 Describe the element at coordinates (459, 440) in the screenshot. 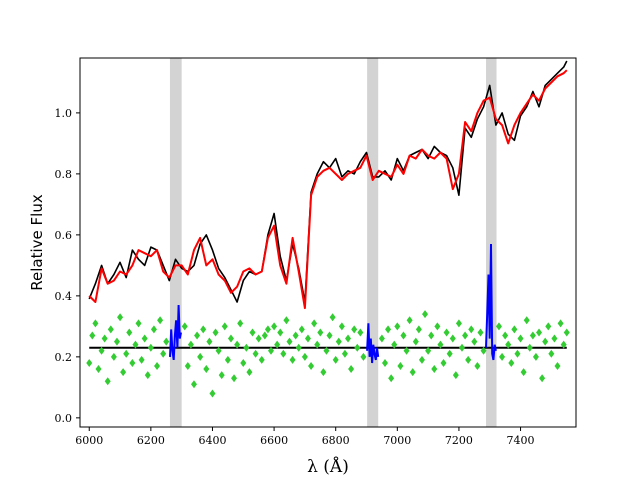

I see `x-tick-label: 7200` at that location.